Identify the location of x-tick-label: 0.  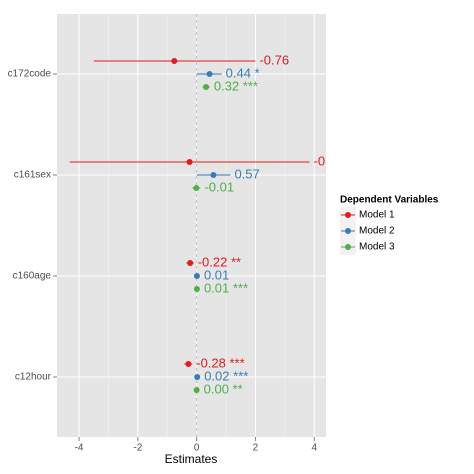
(197, 448).